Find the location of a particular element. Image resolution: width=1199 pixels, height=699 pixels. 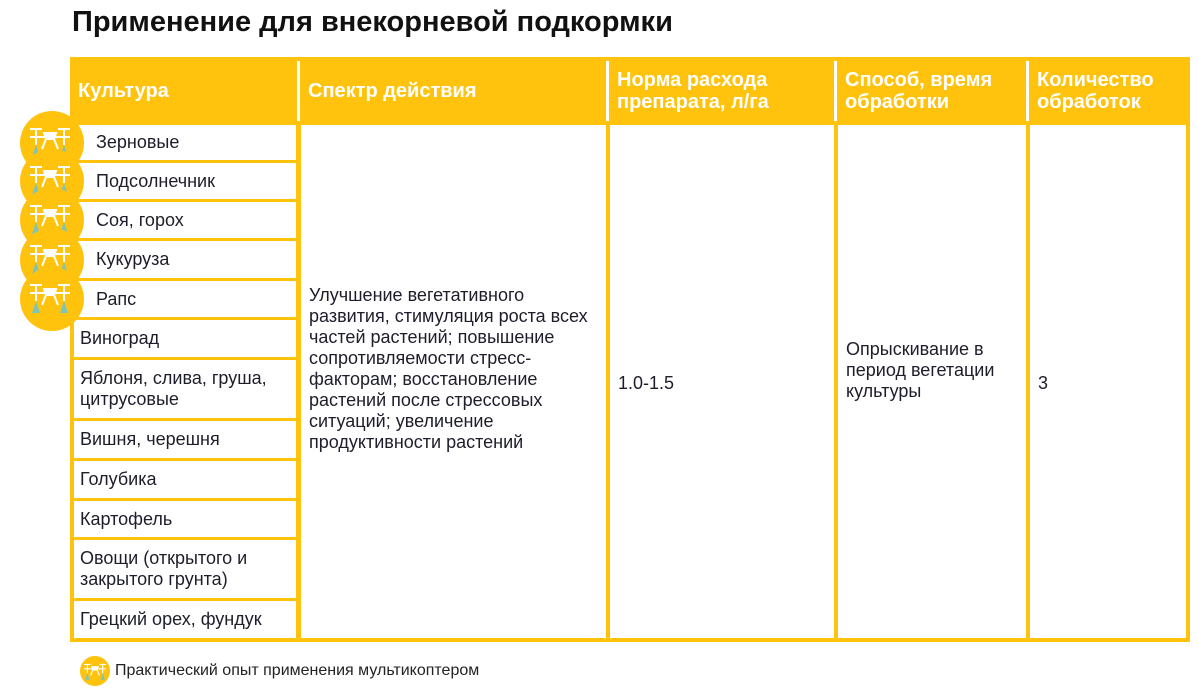

crop-name: Яблоня, слива, груша, цитрусовые is located at coordinates (173, 388).